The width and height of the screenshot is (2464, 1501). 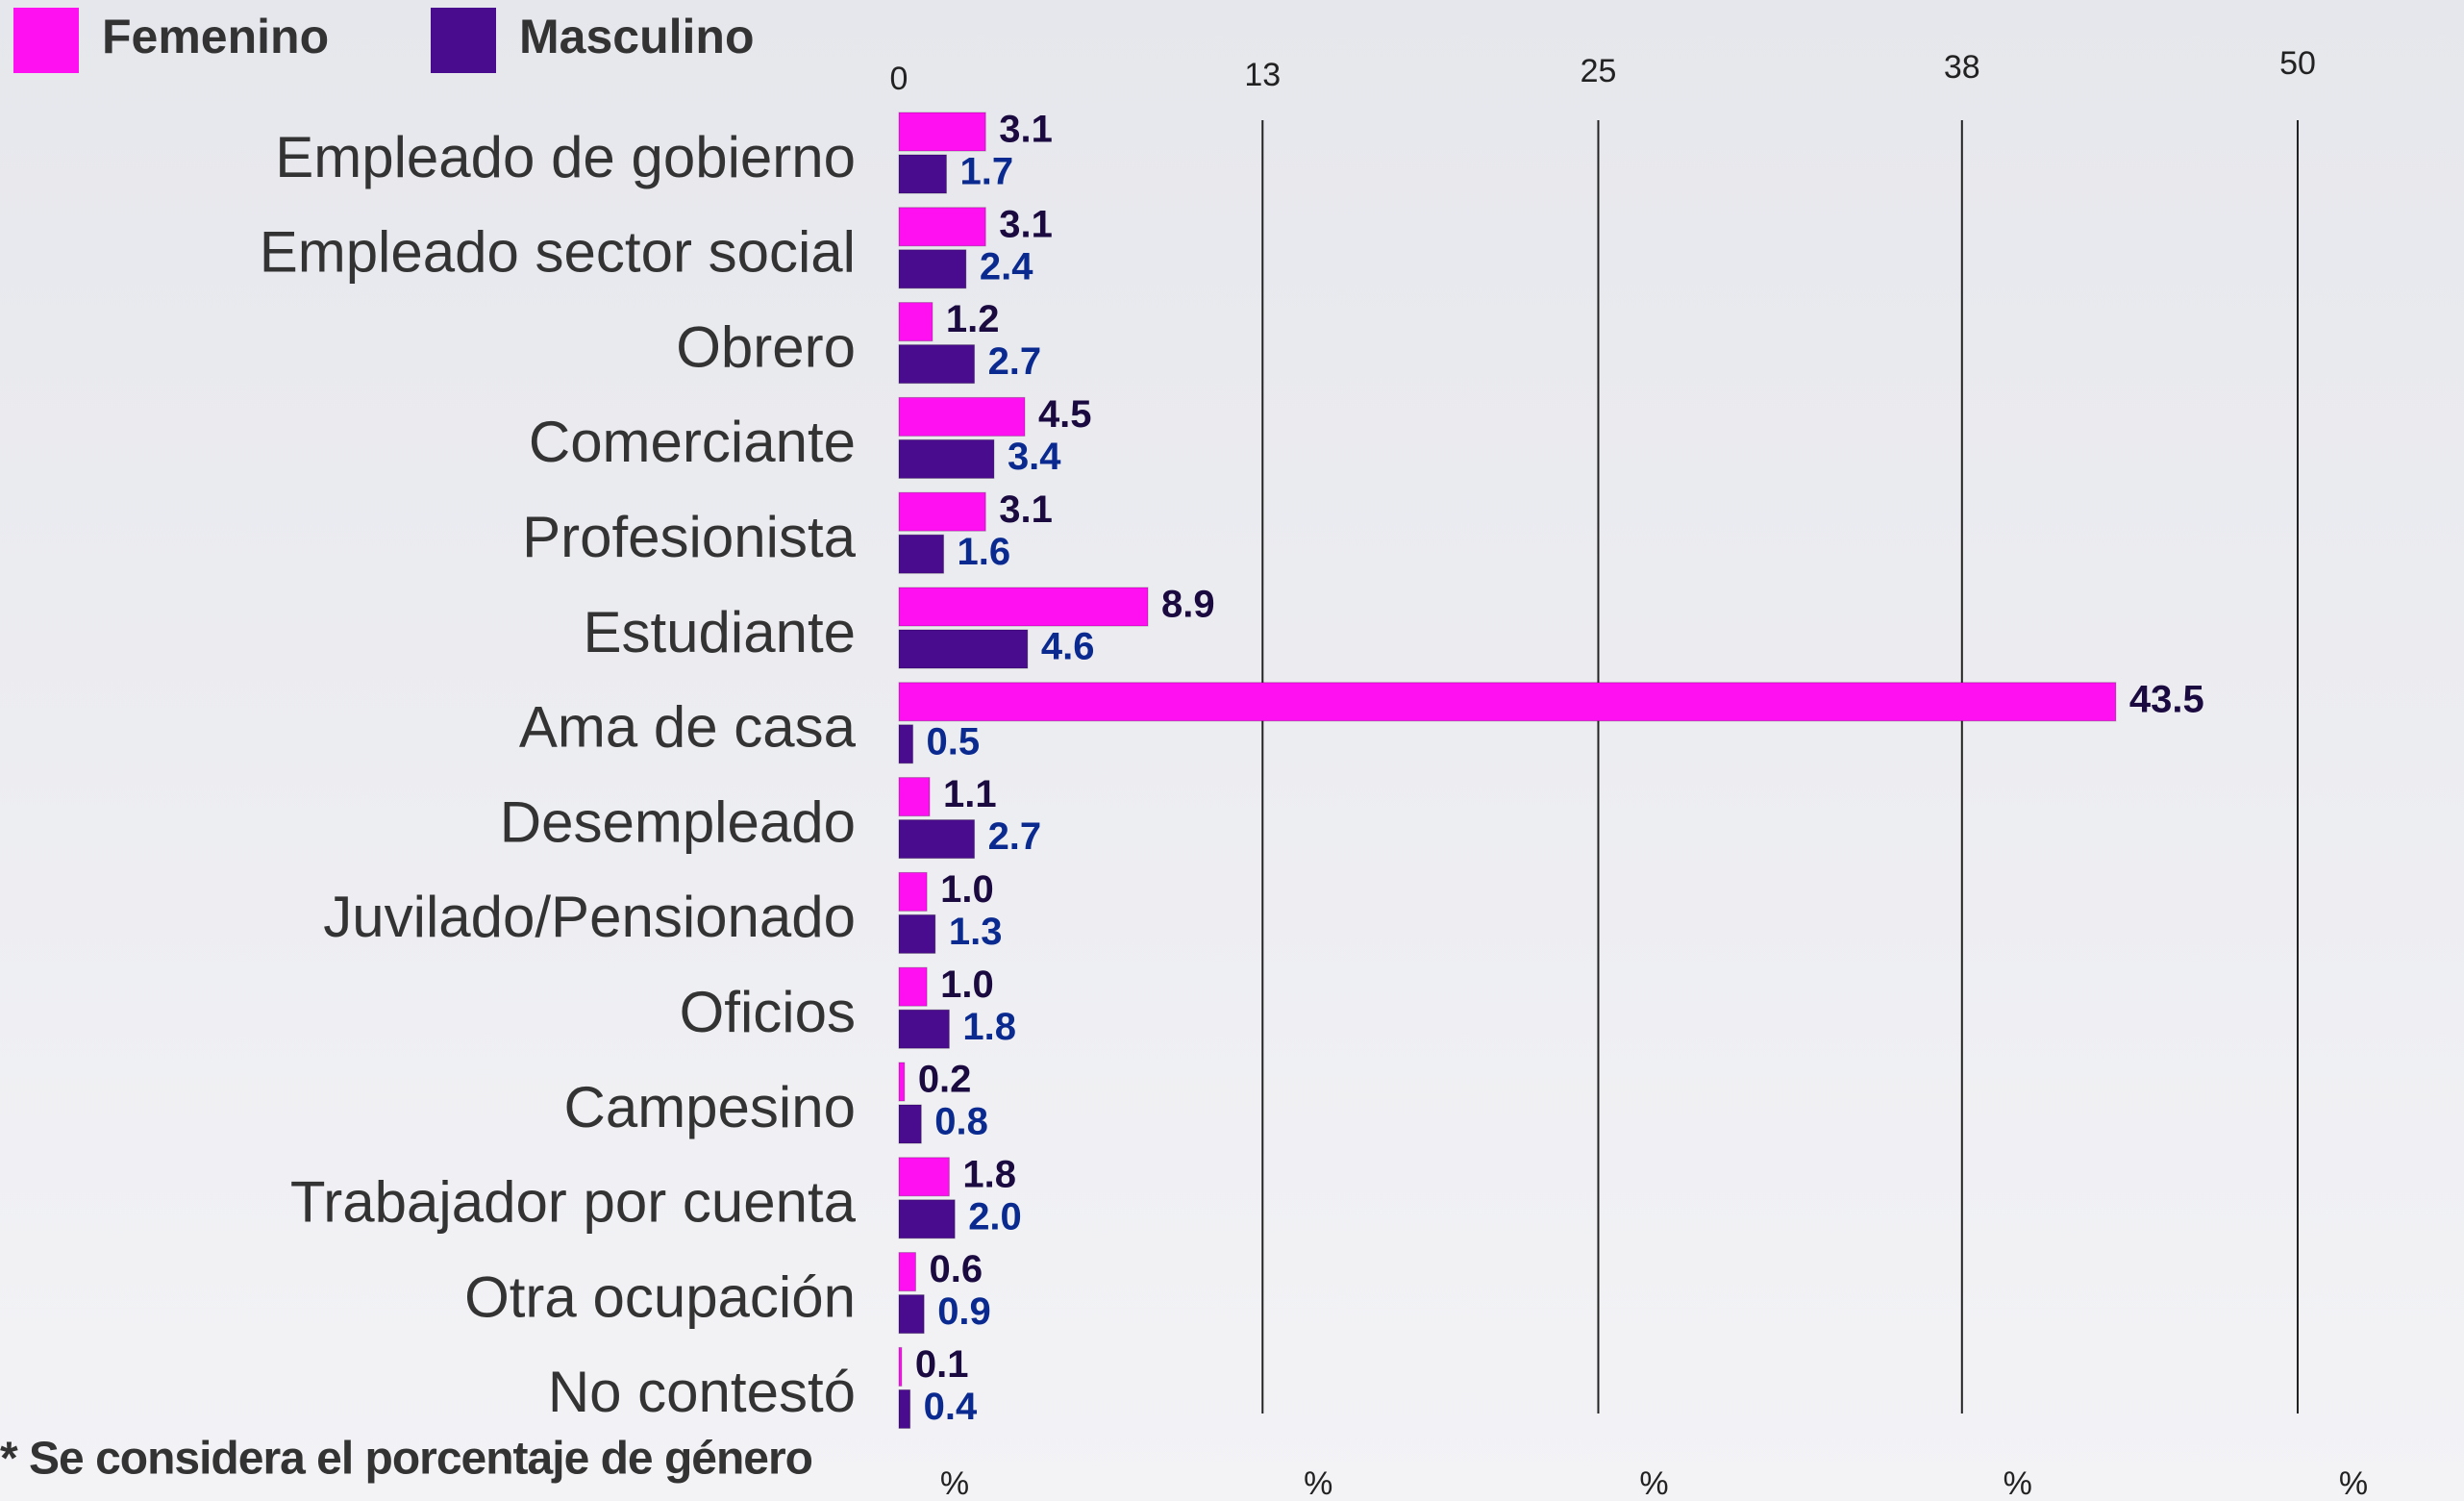 I want to click on value-label: 0.4, so click(x=951, y=1407).